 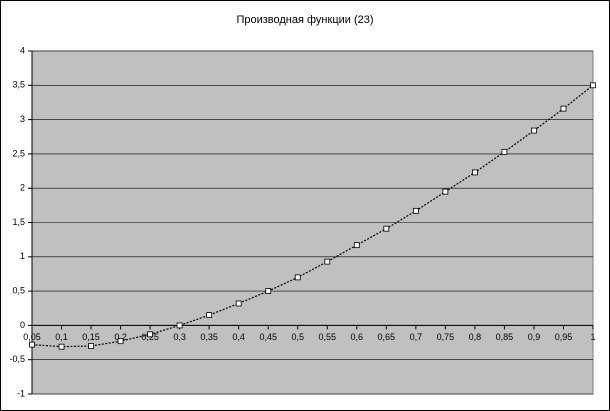 I want to click on y-tick-label: 1, so click(x=22, y=256).